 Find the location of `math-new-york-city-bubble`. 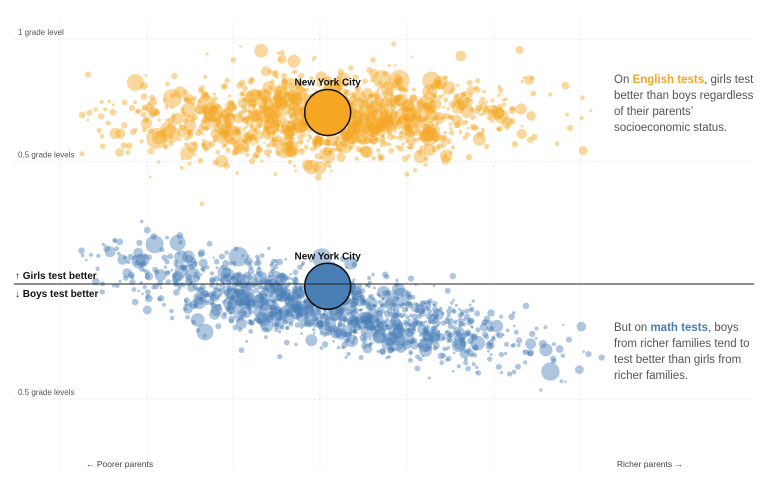

math-new-york-city-bubble is located at coordinates (327, 286).